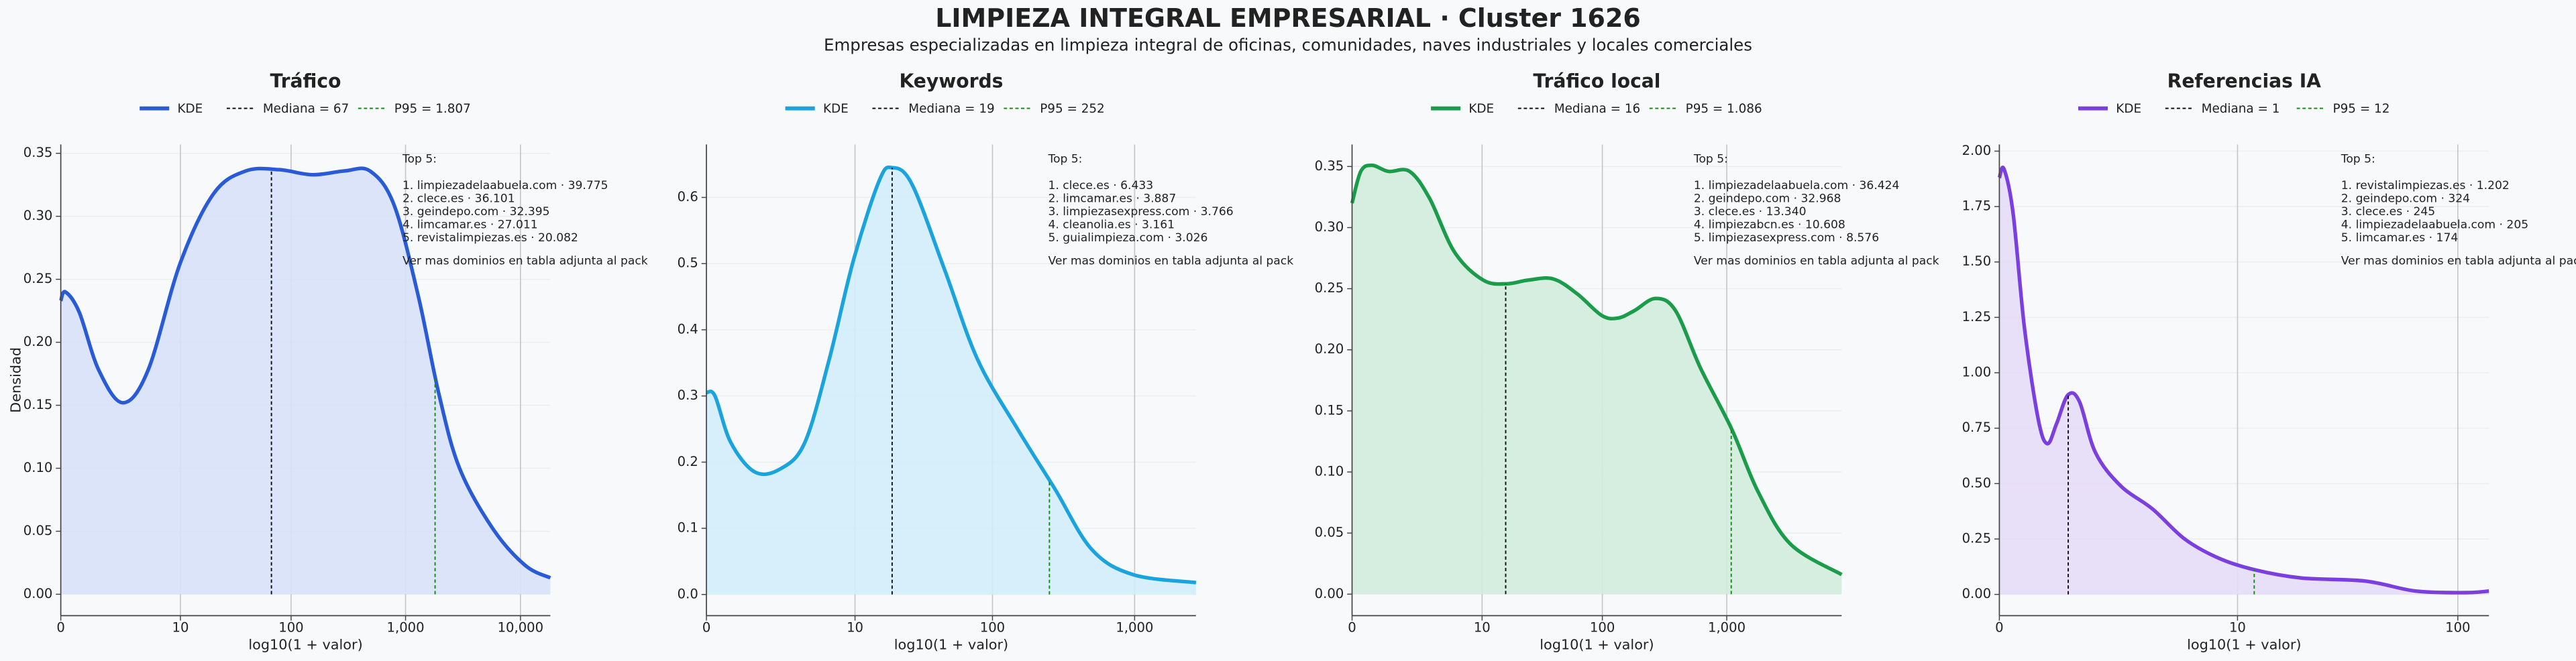  What do you see at coordinates (490, 238) in the screenshot?
I see `annotation-line: 5. revistalimpiezas.es · 20.082` at bounding box center [490, 238].